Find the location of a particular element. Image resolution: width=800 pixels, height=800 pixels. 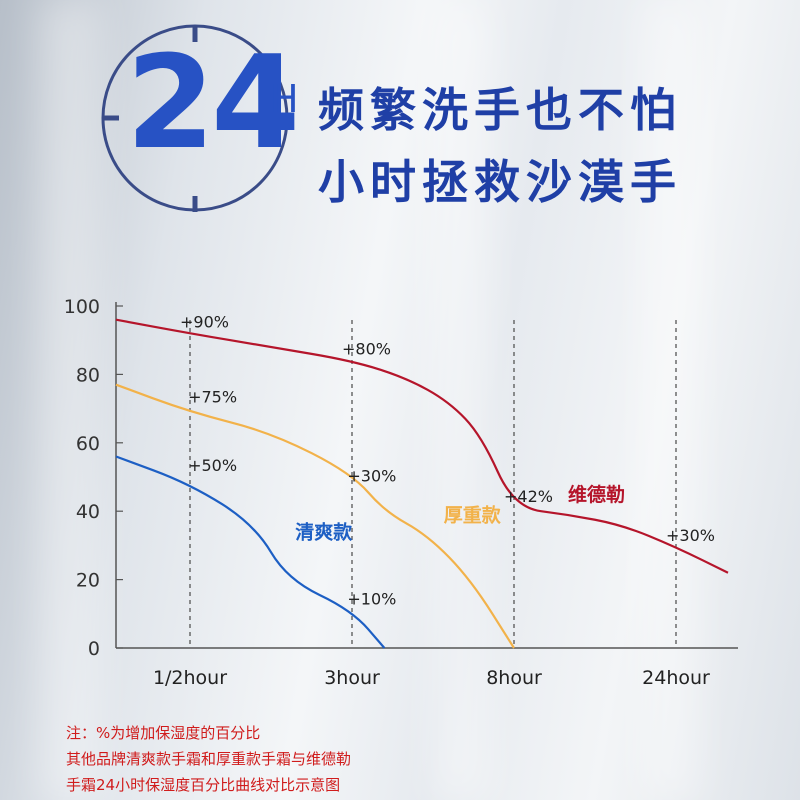

big-number-24: 24 is located at coordinates (213, 103).